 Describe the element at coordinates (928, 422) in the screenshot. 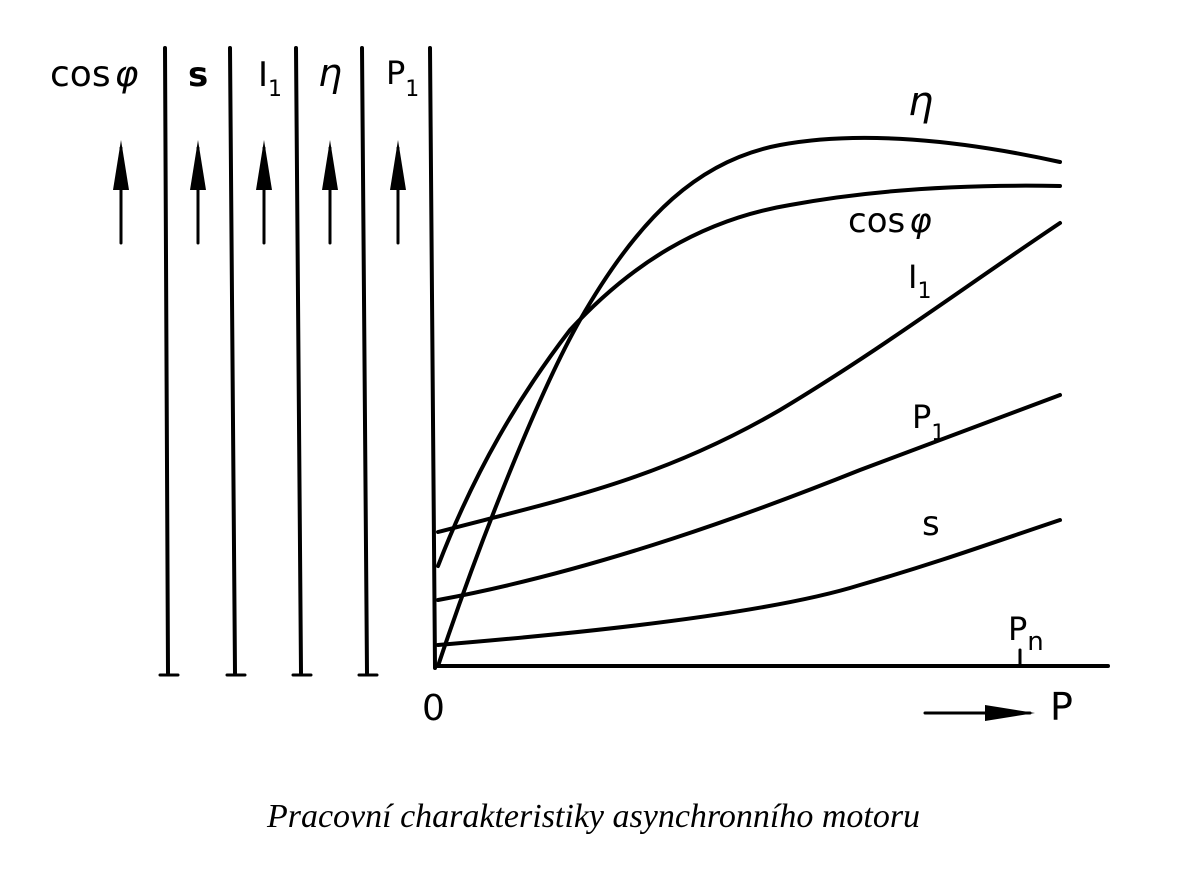

I see `curve-label-p1: P1` at that location.